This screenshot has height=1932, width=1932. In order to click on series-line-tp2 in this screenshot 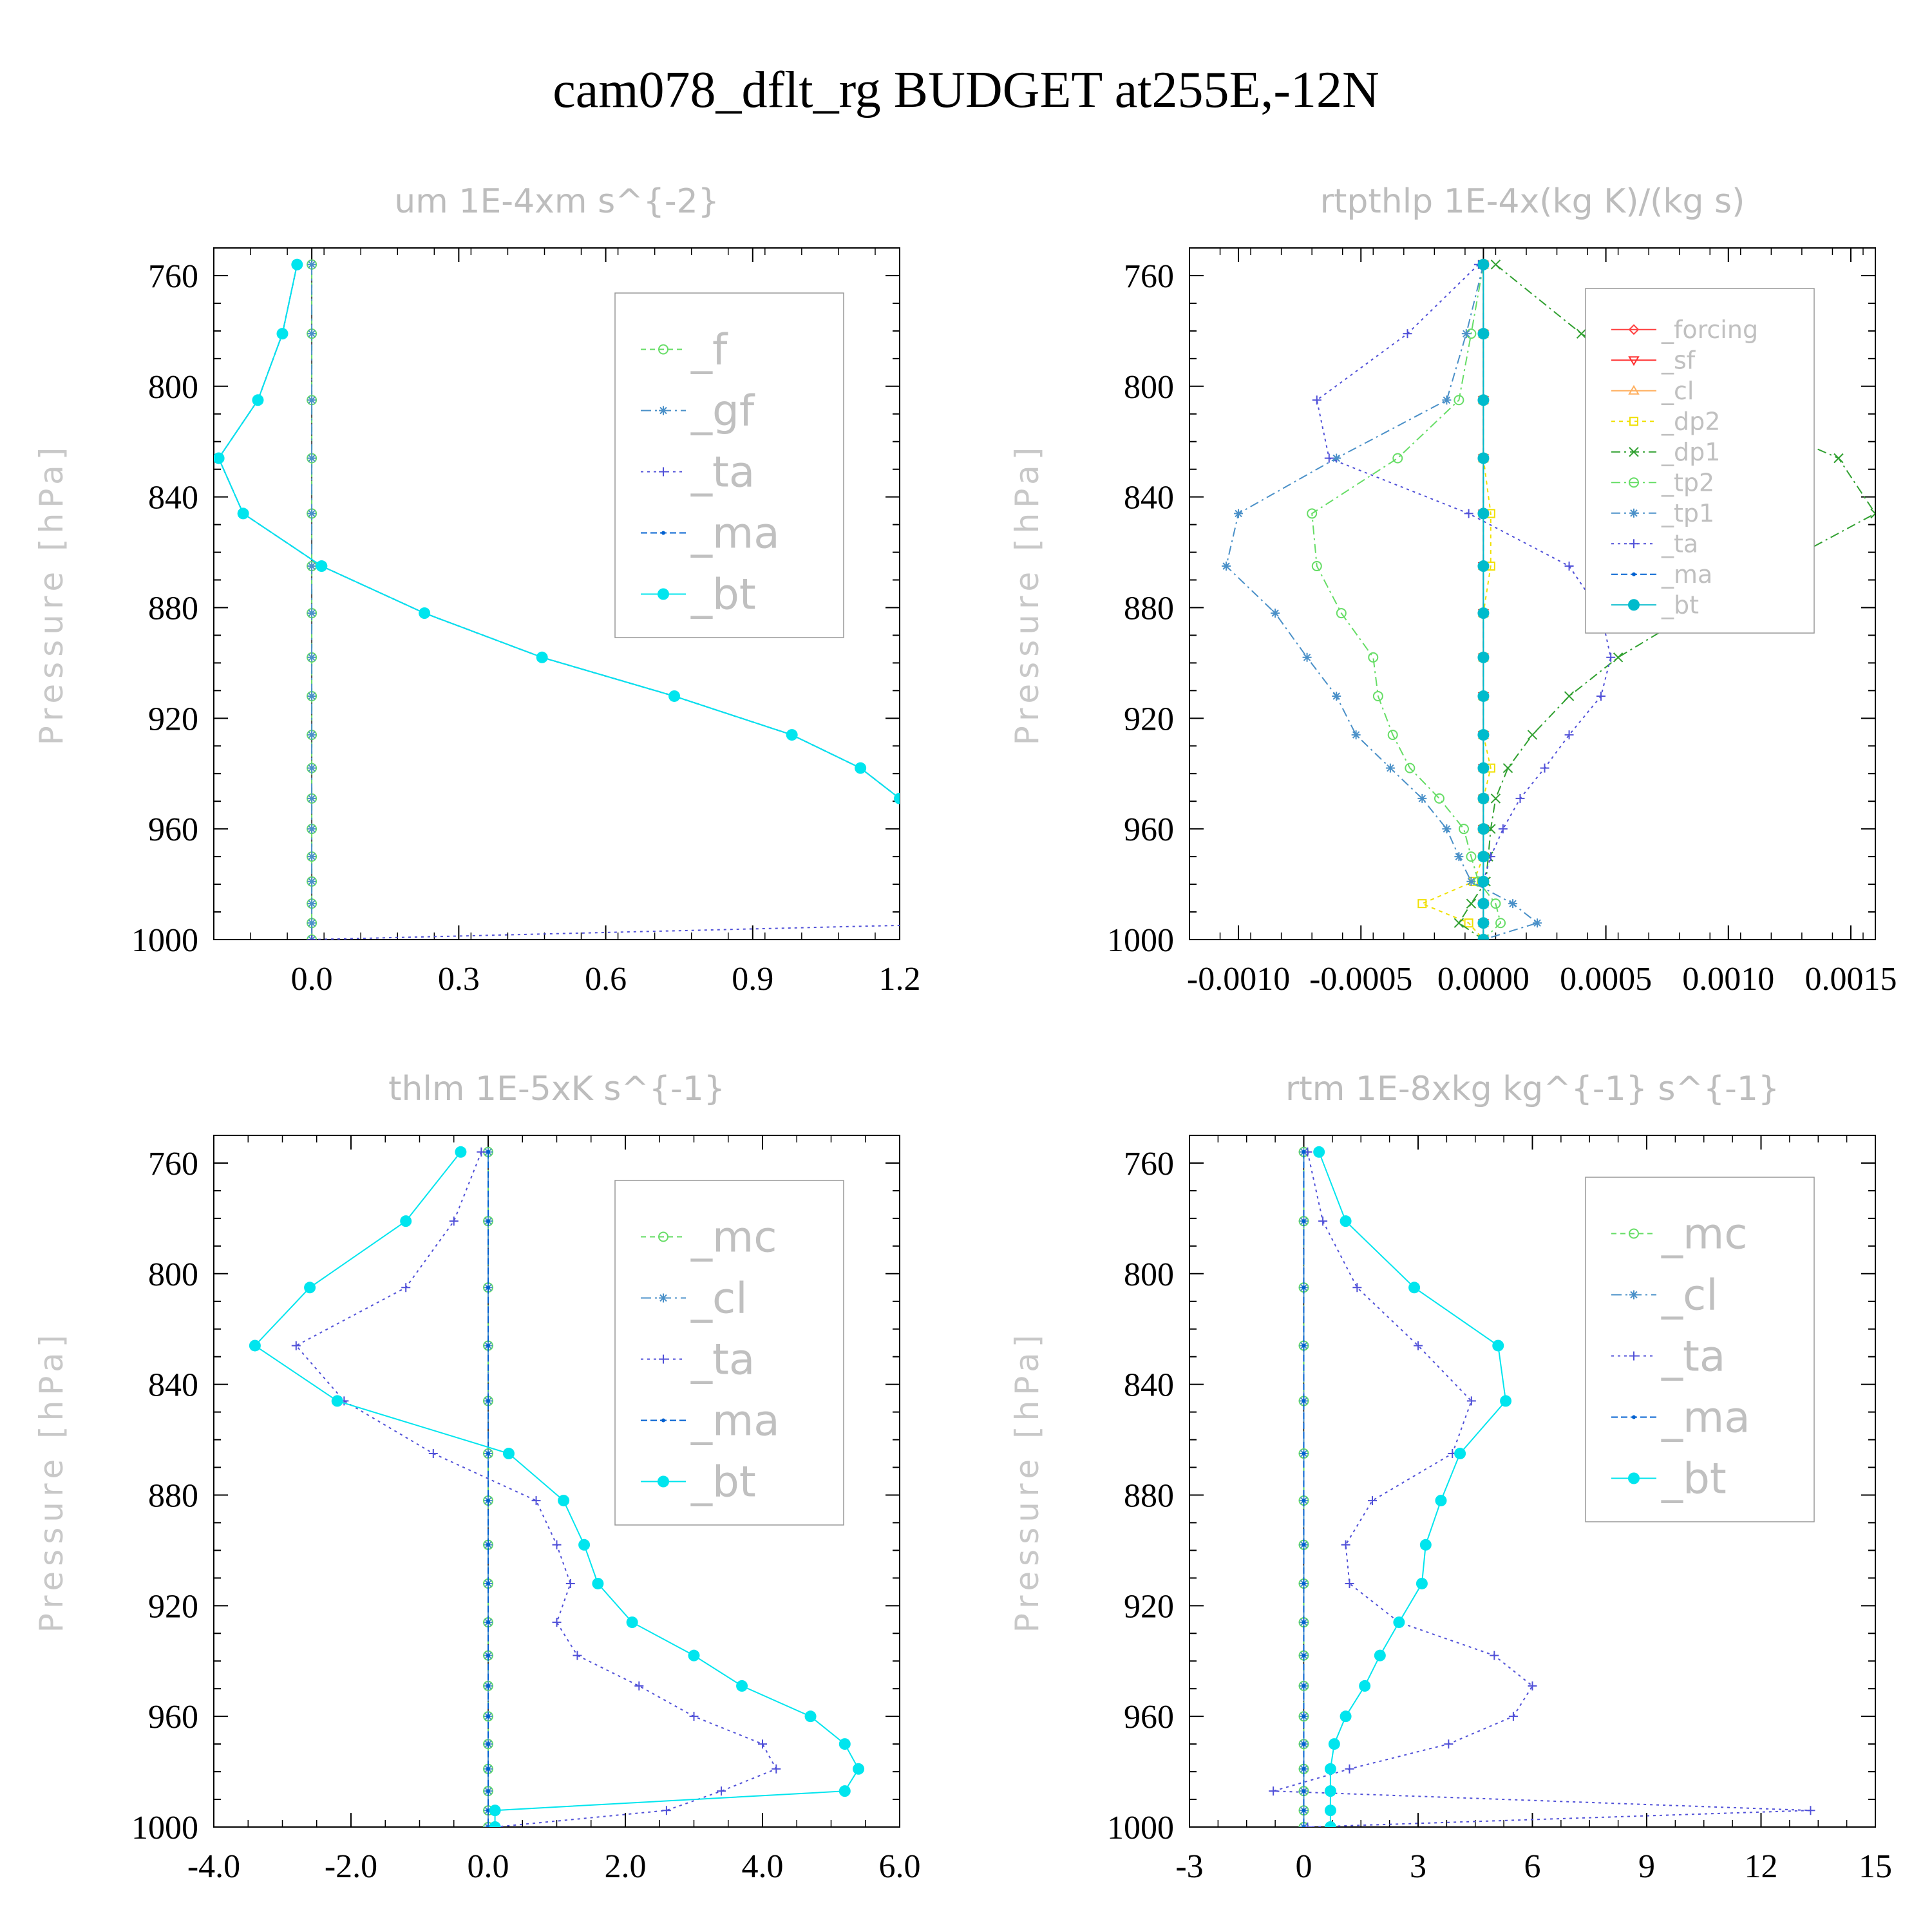, I will do `click(1407, 602)`.